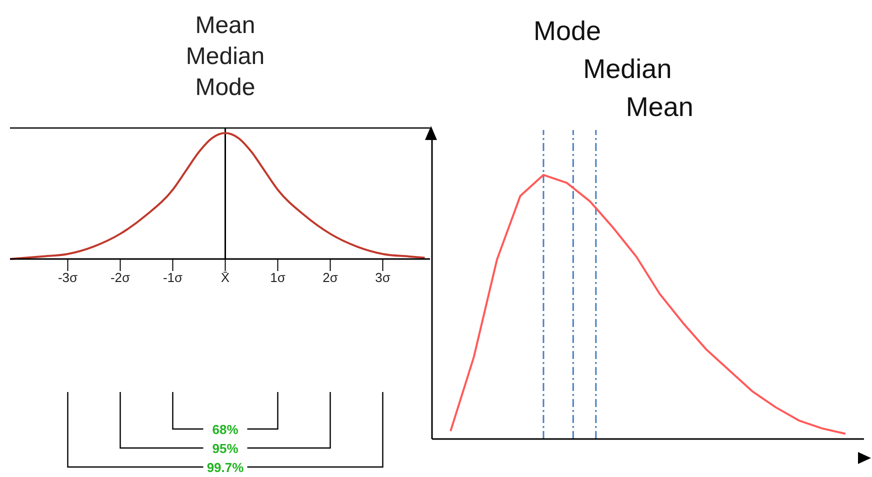  What do you see at coordinates (660, 107) in the screenshot?
I see `text: Mean` at bounding box center [660, 107].